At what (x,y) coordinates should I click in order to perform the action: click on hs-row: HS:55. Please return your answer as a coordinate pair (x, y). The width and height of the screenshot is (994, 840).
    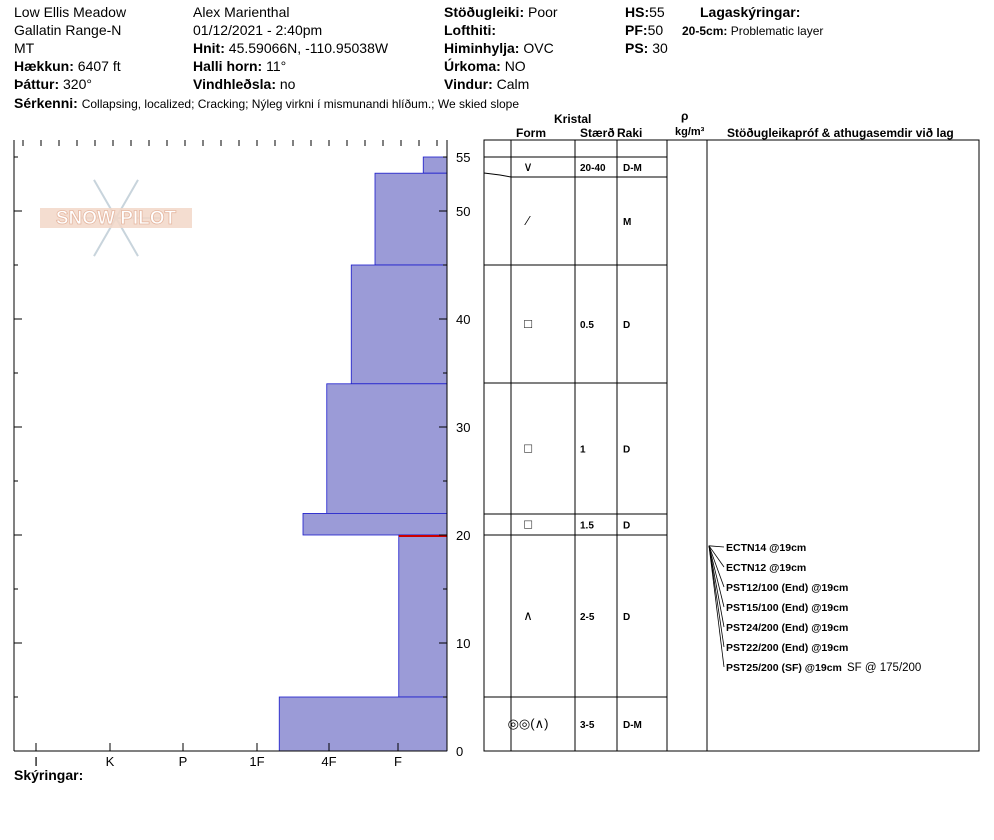
    Looking at the image, I should click on (645, 12).